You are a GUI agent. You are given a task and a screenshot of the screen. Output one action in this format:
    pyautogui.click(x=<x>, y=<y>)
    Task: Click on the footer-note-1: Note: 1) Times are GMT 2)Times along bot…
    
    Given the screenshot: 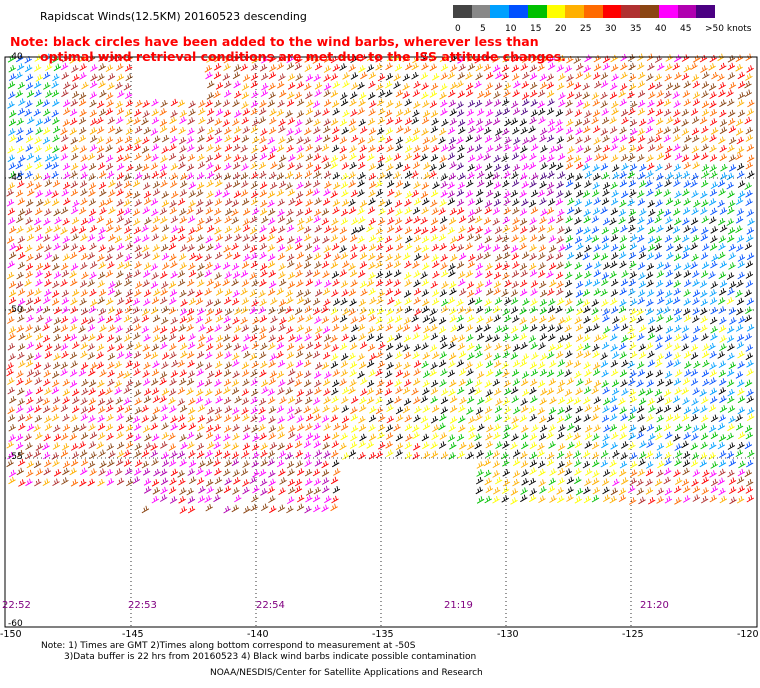 What is the action you would take?
    pyautogui.click(x=228, y=646)
    